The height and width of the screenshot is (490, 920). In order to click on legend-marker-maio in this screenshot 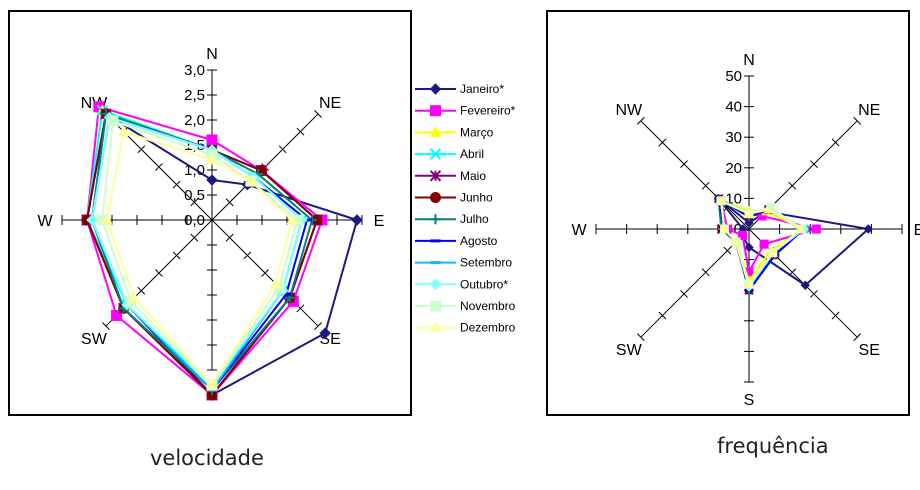, I will do `click(435, 176)`.